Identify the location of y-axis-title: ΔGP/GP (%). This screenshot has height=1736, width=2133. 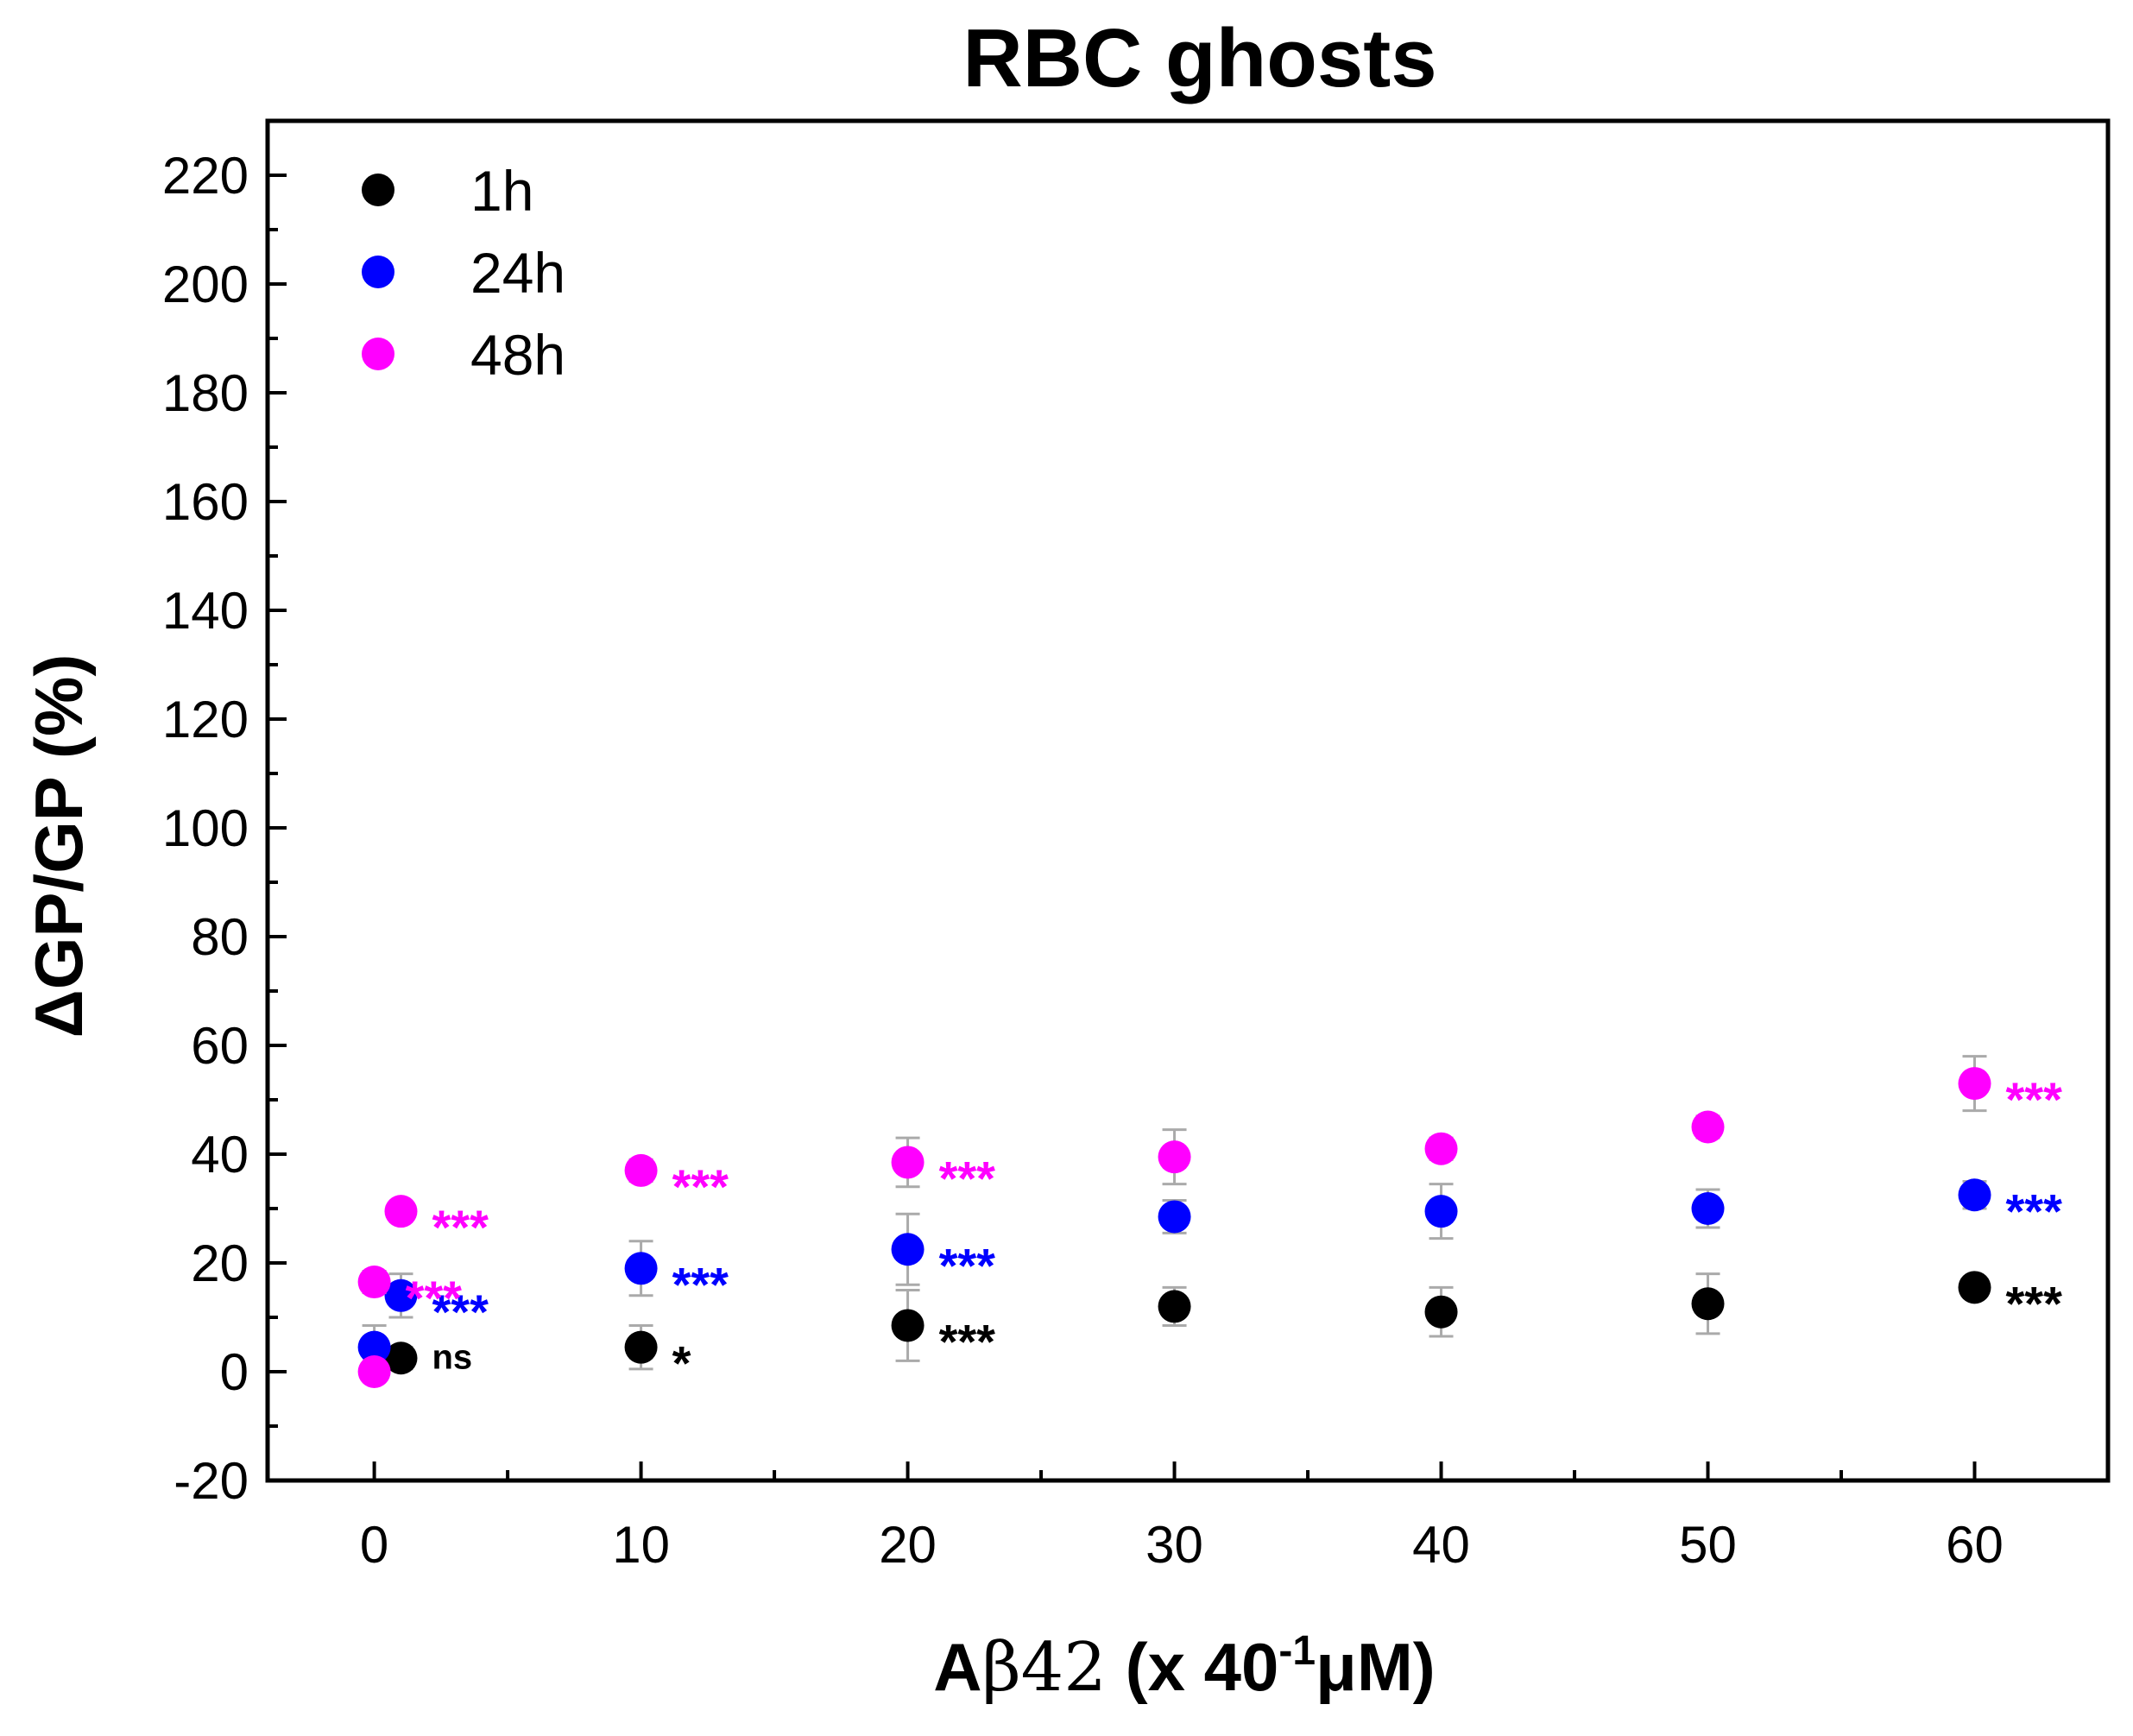
(59, 846).